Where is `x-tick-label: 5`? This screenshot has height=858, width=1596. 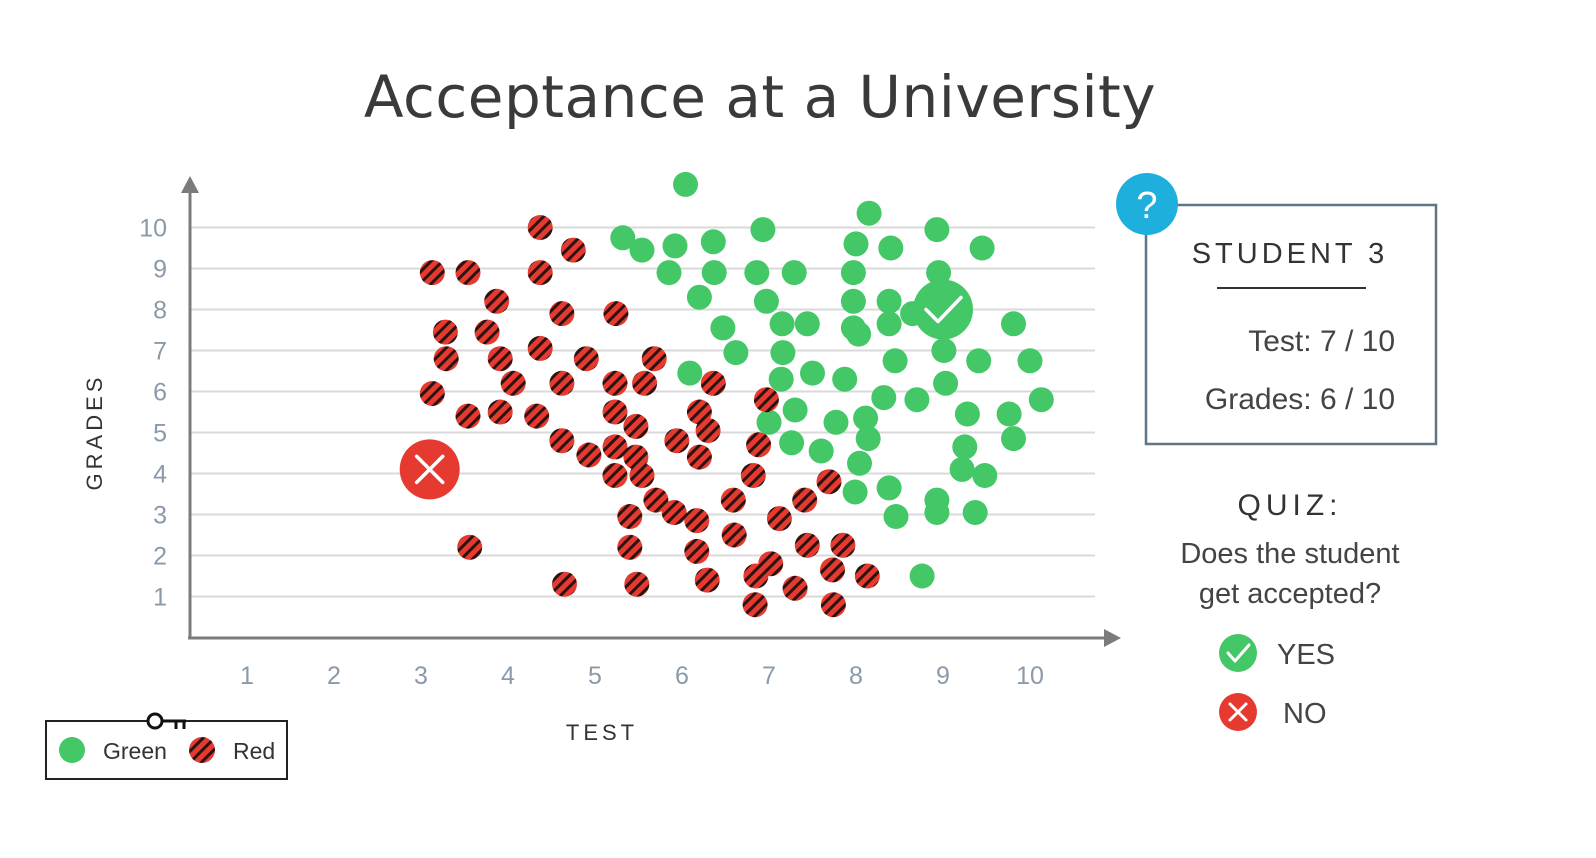
x-tick-label: 5 is located at coordinates (595, 676).